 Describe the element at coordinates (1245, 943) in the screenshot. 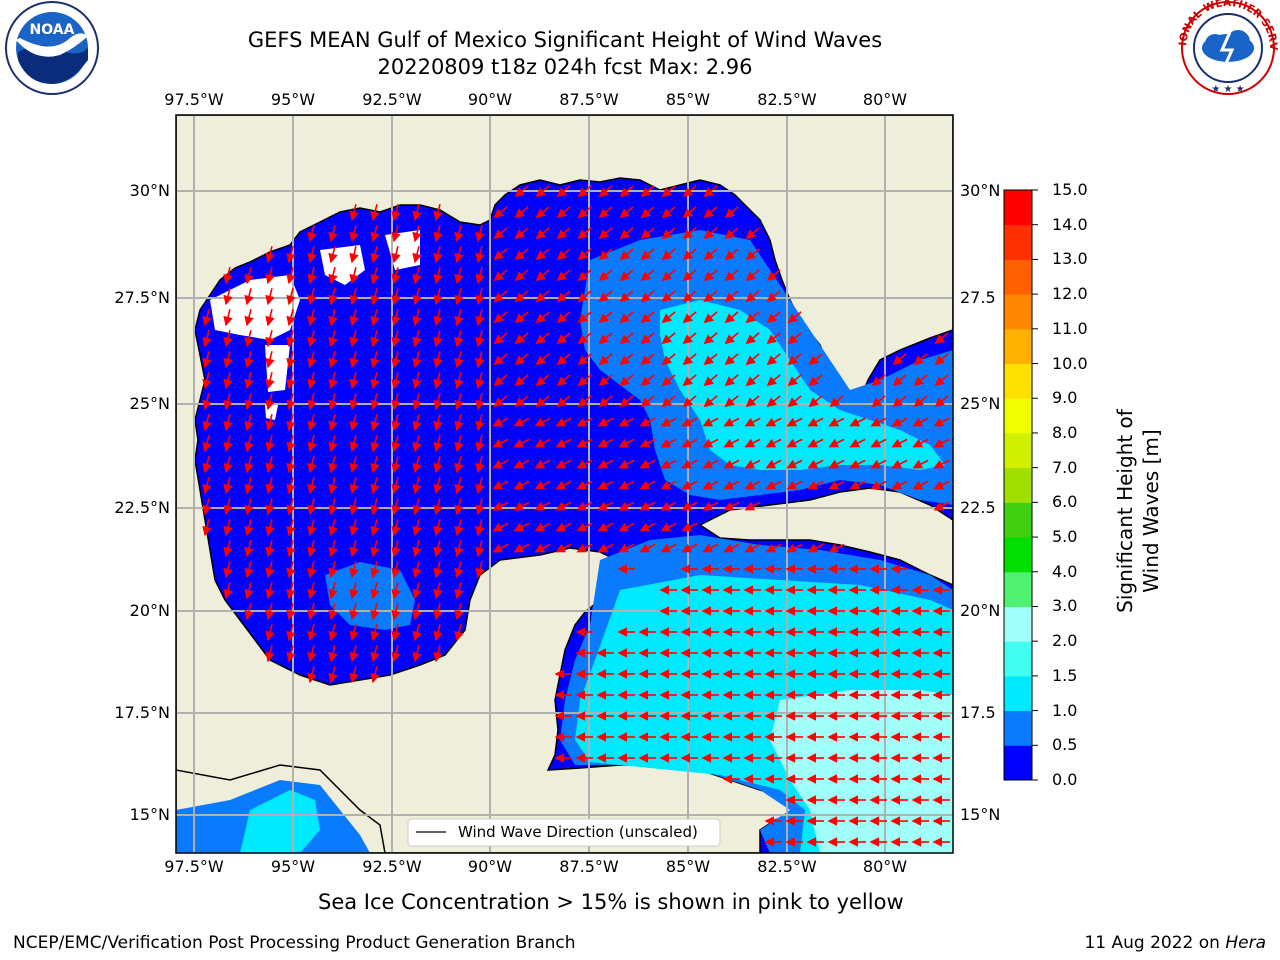

I see `footer-host: Hera` at that location.